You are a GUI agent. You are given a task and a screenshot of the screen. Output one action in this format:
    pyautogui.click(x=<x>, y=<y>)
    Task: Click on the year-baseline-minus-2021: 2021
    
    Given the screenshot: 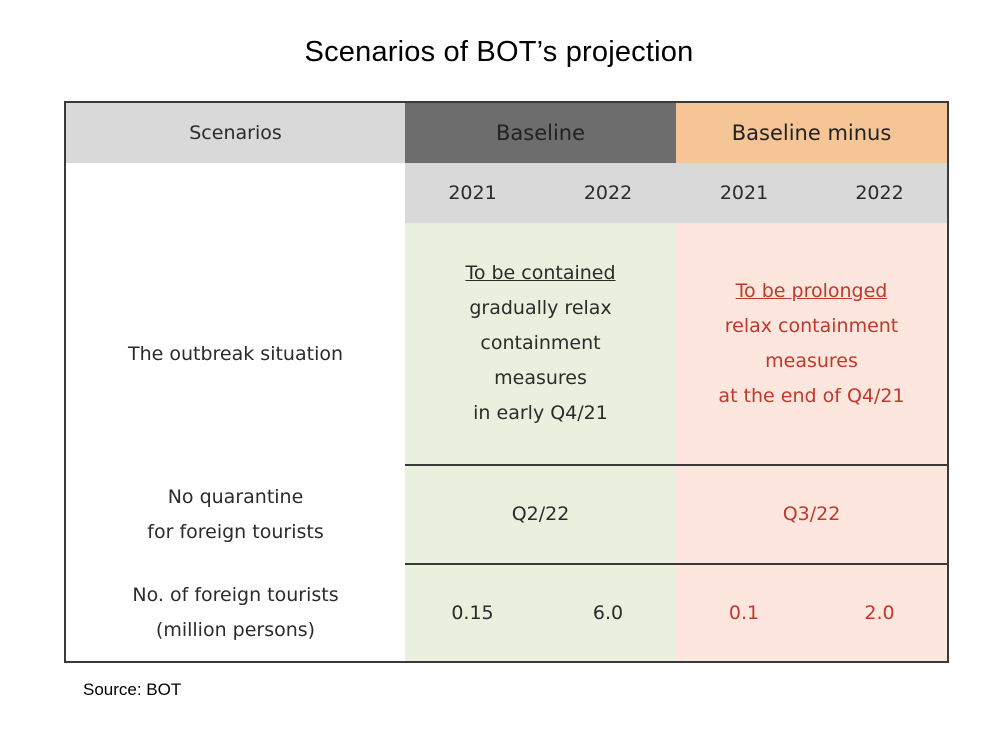 What is the action you would take?
    pyautogui.click(x=744, y=193)
    